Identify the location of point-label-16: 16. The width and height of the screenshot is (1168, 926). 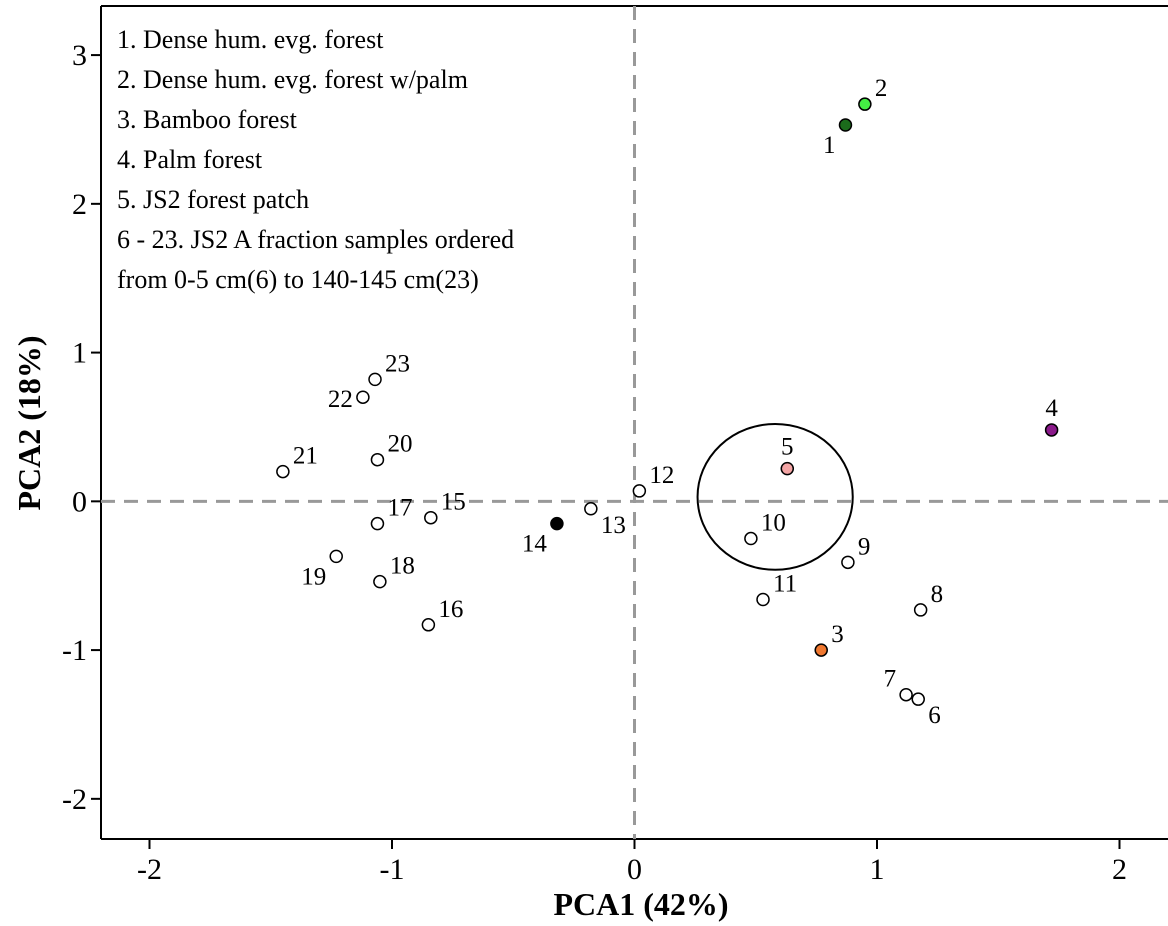
(450, 609).